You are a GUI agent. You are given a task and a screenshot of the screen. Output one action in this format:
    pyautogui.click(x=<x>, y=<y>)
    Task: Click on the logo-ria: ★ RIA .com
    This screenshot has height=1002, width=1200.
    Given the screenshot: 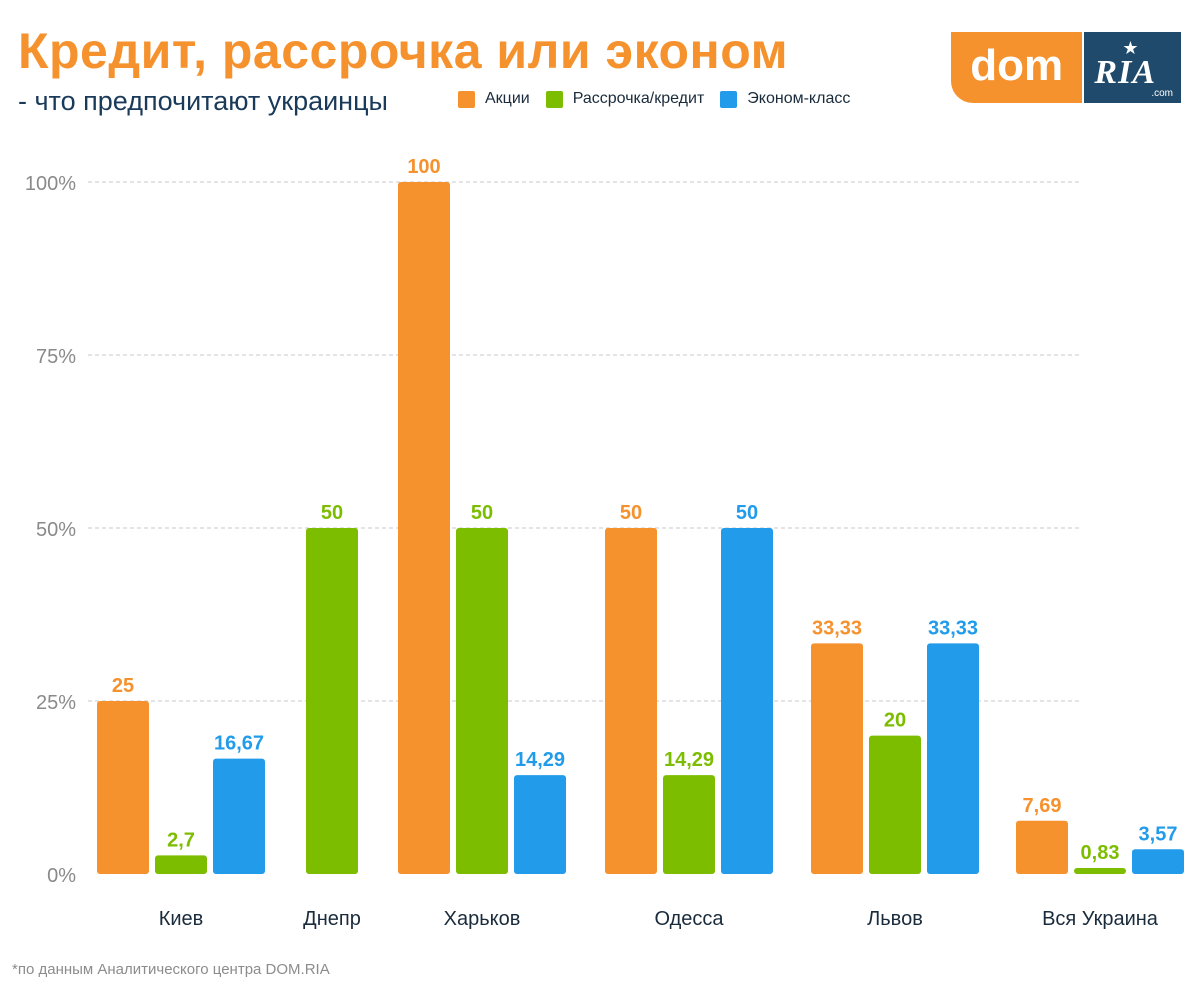 What is the action you would take?
    pyautogui.click(x=1132, y=67)
    